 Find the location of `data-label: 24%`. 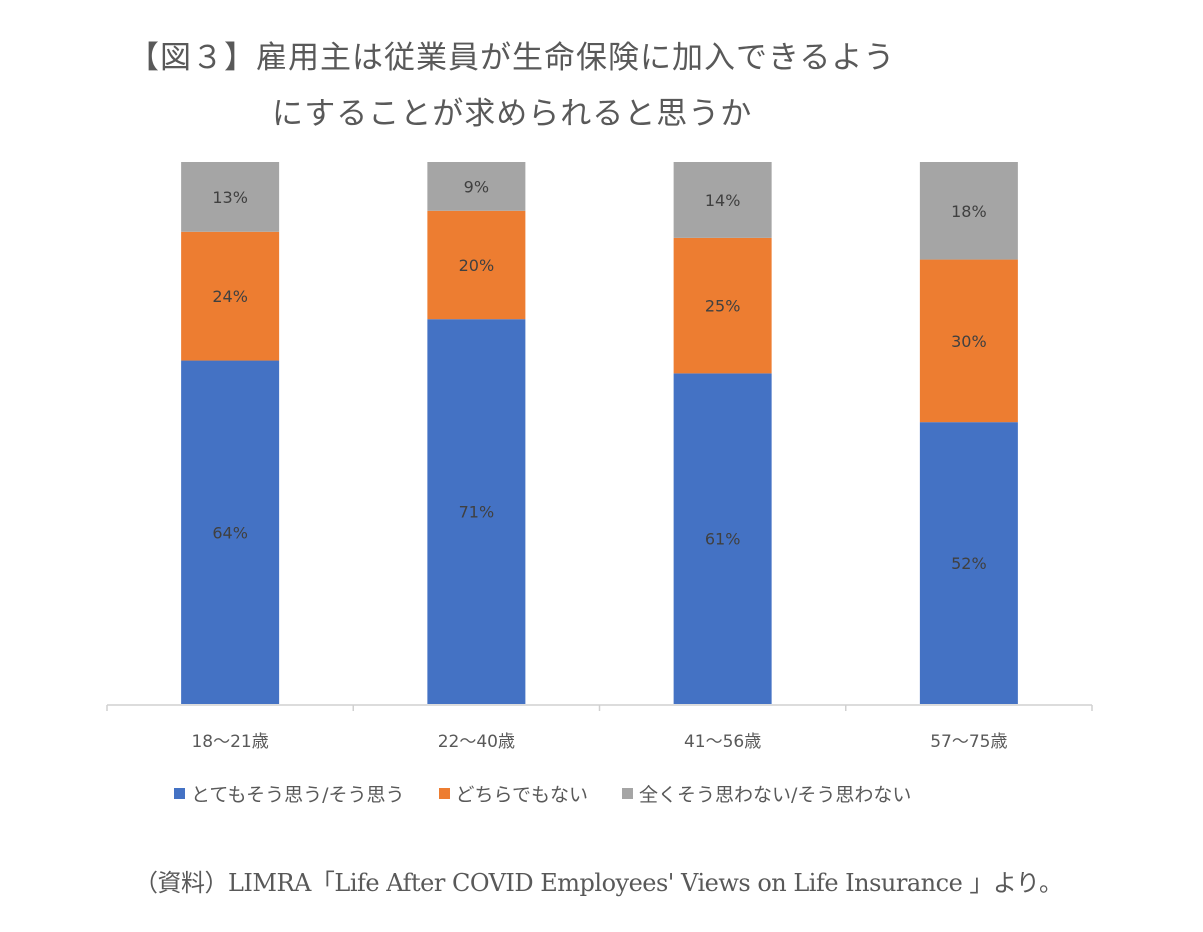

data-label: 24% is located at coordinates (230, 296).